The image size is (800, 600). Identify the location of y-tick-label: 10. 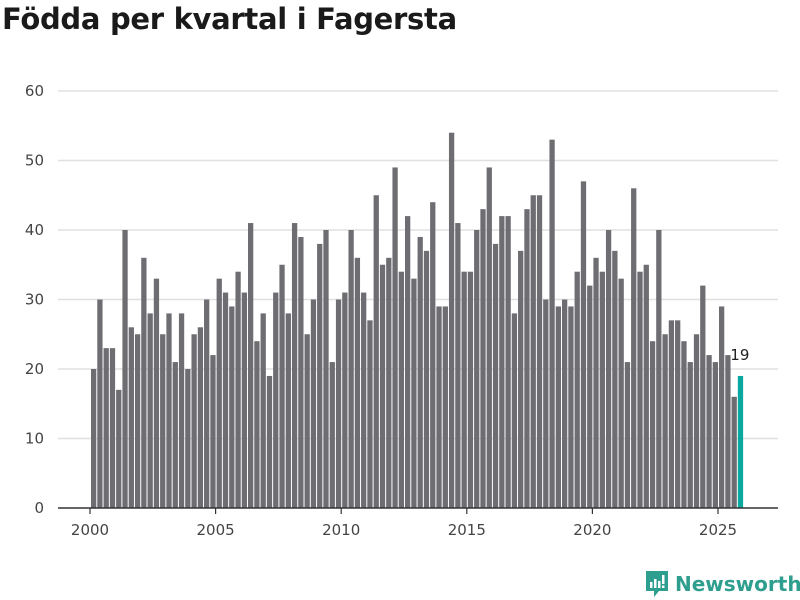
(34, 439).